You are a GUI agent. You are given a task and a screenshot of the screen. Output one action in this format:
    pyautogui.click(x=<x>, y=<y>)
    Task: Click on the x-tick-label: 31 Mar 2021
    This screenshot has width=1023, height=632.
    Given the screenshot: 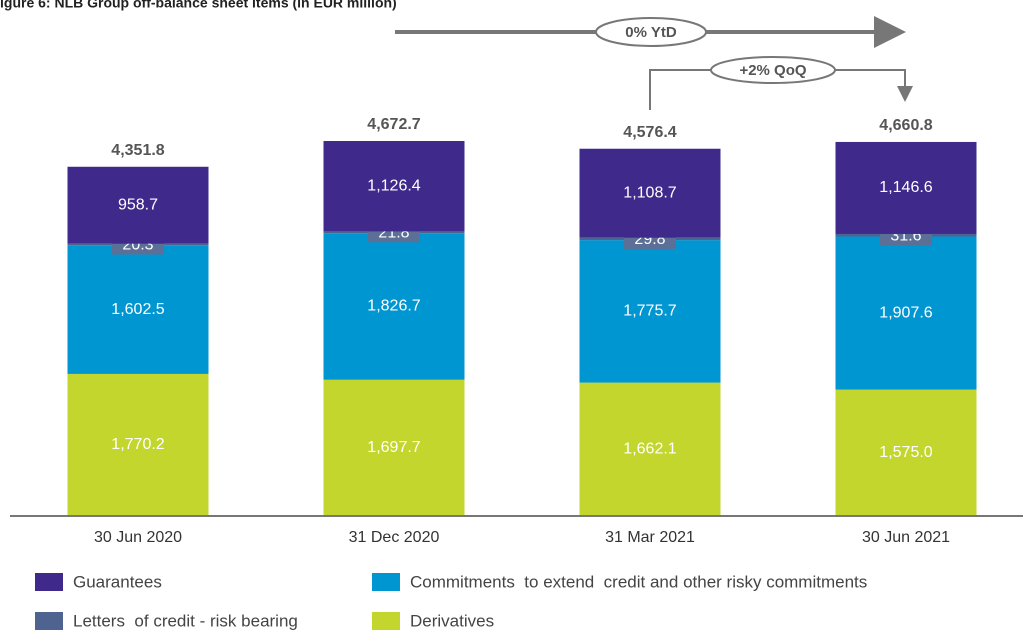 What is the action you would take?
    pyautogui.click(x=650, y=537)
    